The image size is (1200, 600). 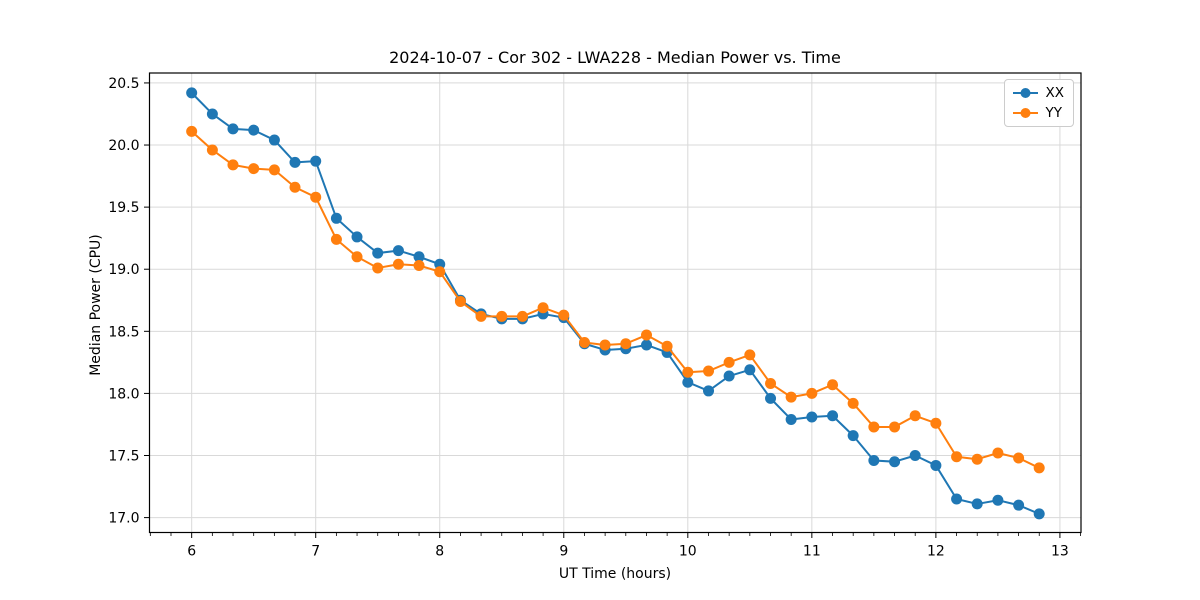 I want to click on x-tick-label: 9, so click(x=563, y=552).